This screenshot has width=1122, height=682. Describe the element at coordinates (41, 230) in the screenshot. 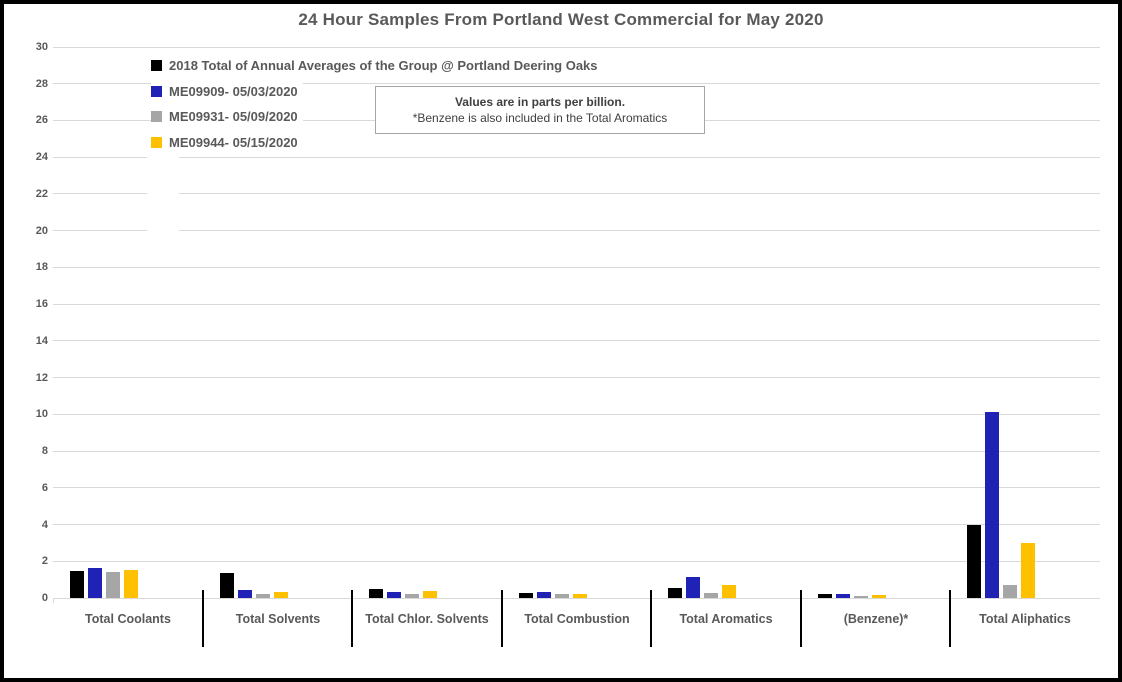

I see `y-axis-tick-label: 20` at that location.